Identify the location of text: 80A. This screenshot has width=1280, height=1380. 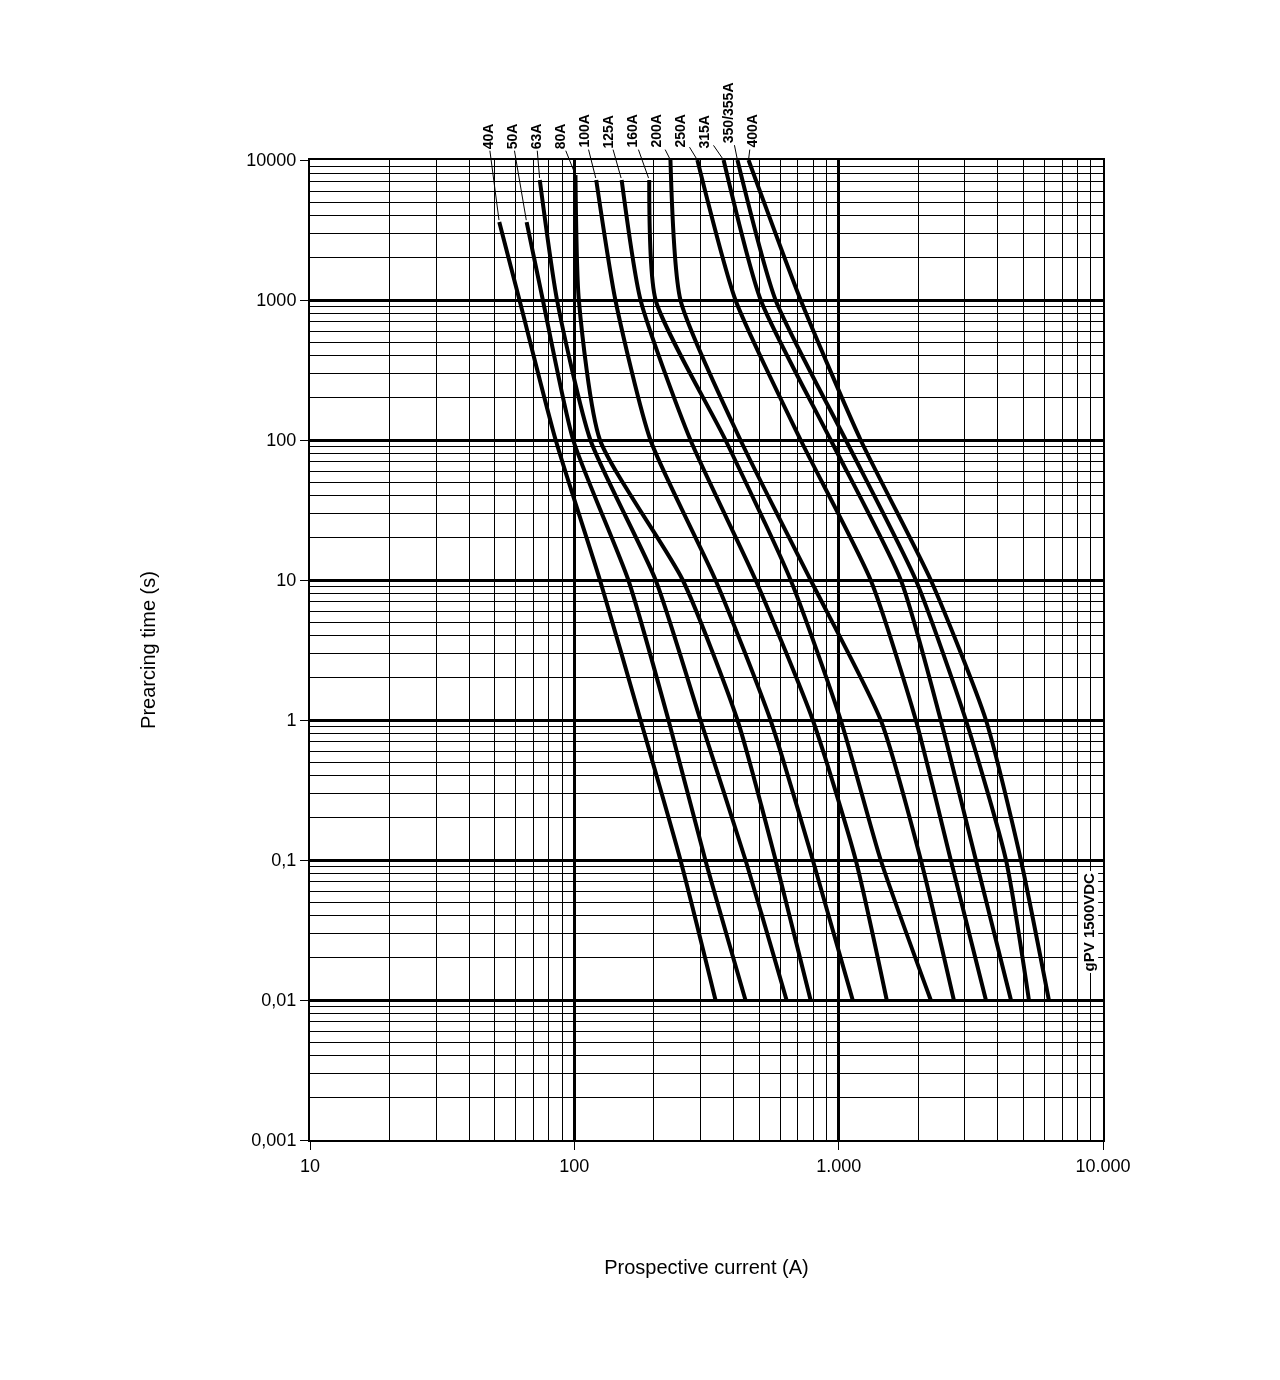
(559, 136).